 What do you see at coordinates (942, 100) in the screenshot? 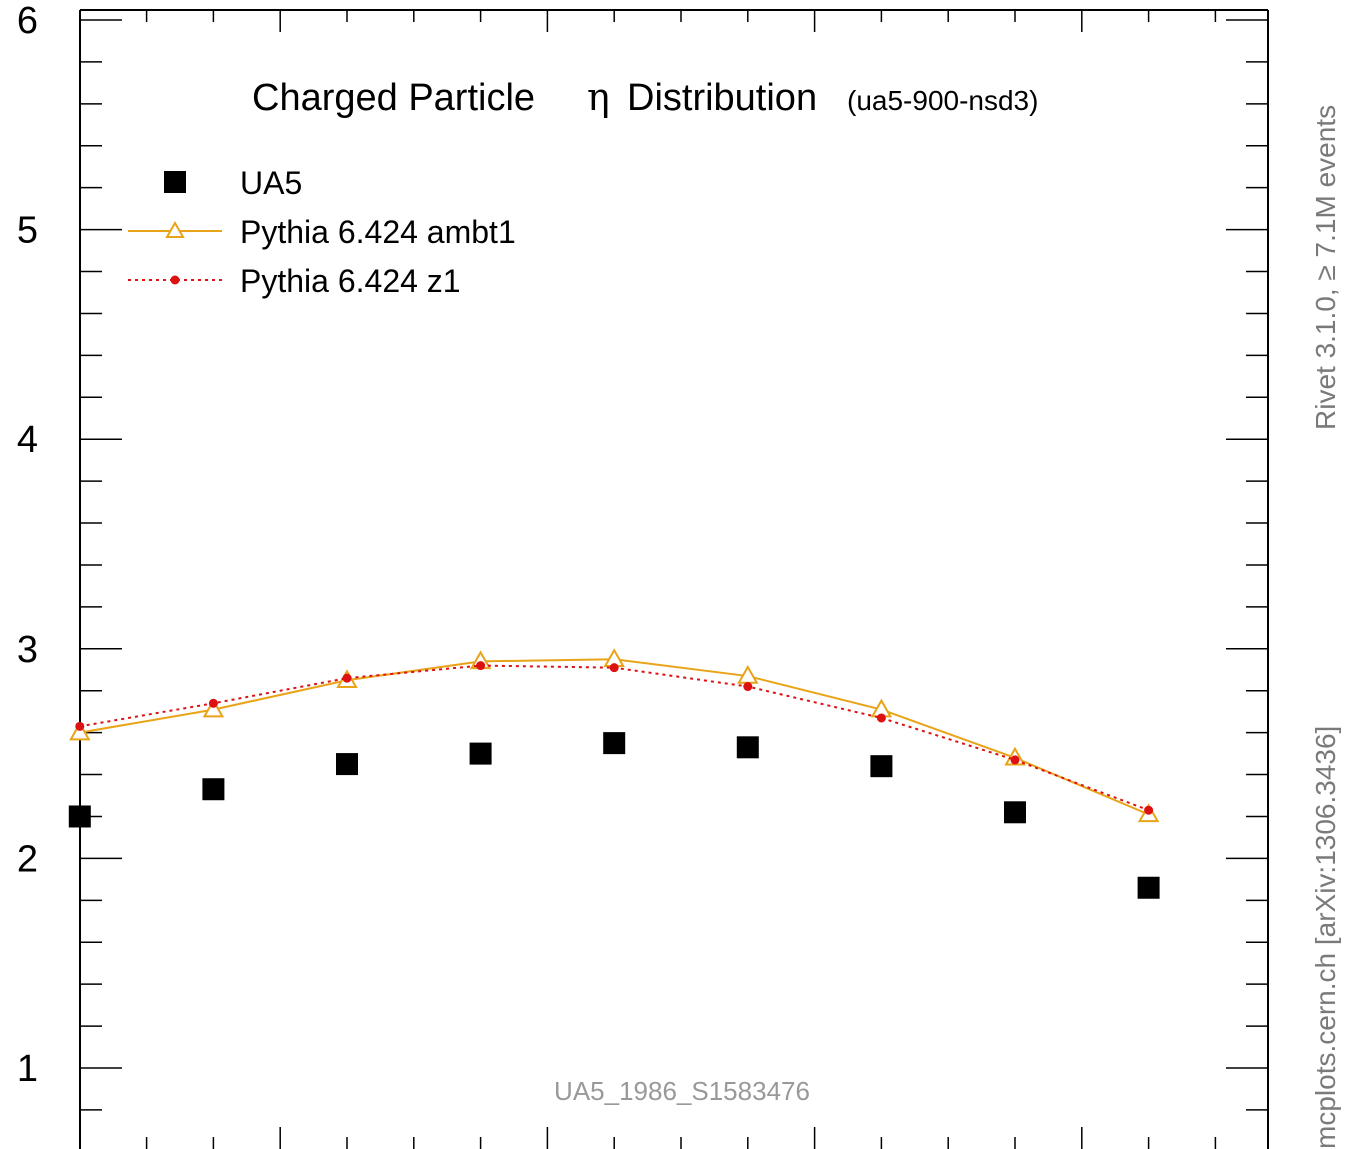
I see `chart-subtitle: (ua5-900-nsd3)` at bounding box center [942, 100].